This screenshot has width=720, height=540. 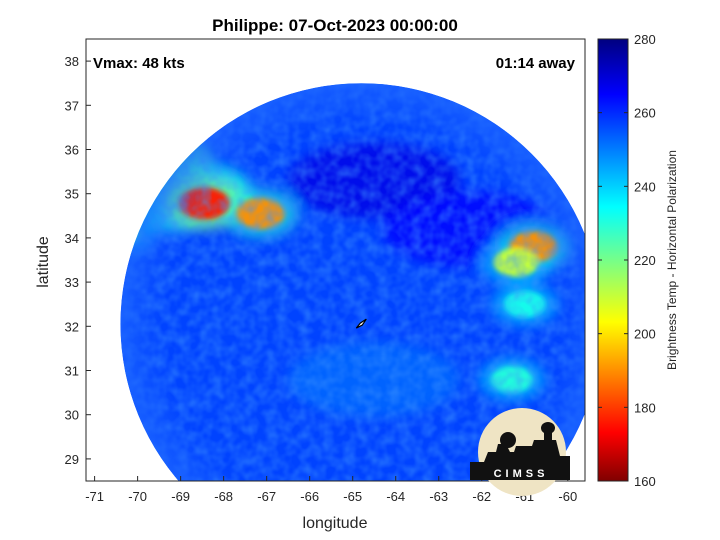 I want to click on colorbar-tick-label: 160, so click(x=645, y=481).